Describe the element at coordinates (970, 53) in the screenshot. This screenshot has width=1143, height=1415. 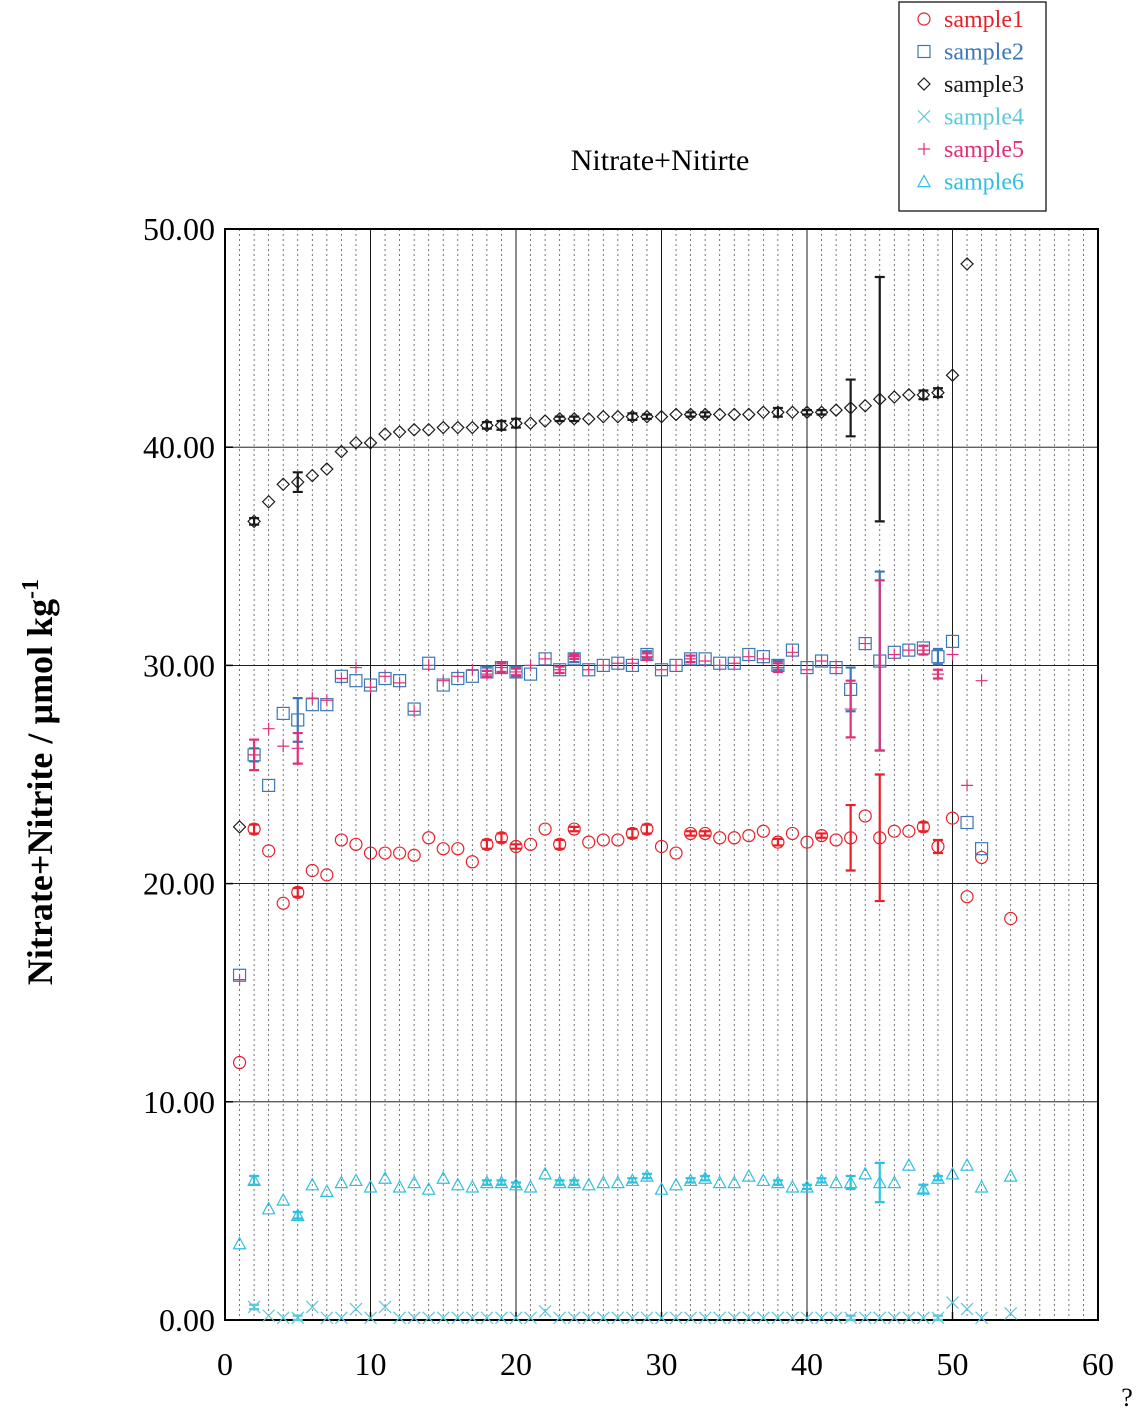
I see `legend-item-sample2: sample2` at that location.